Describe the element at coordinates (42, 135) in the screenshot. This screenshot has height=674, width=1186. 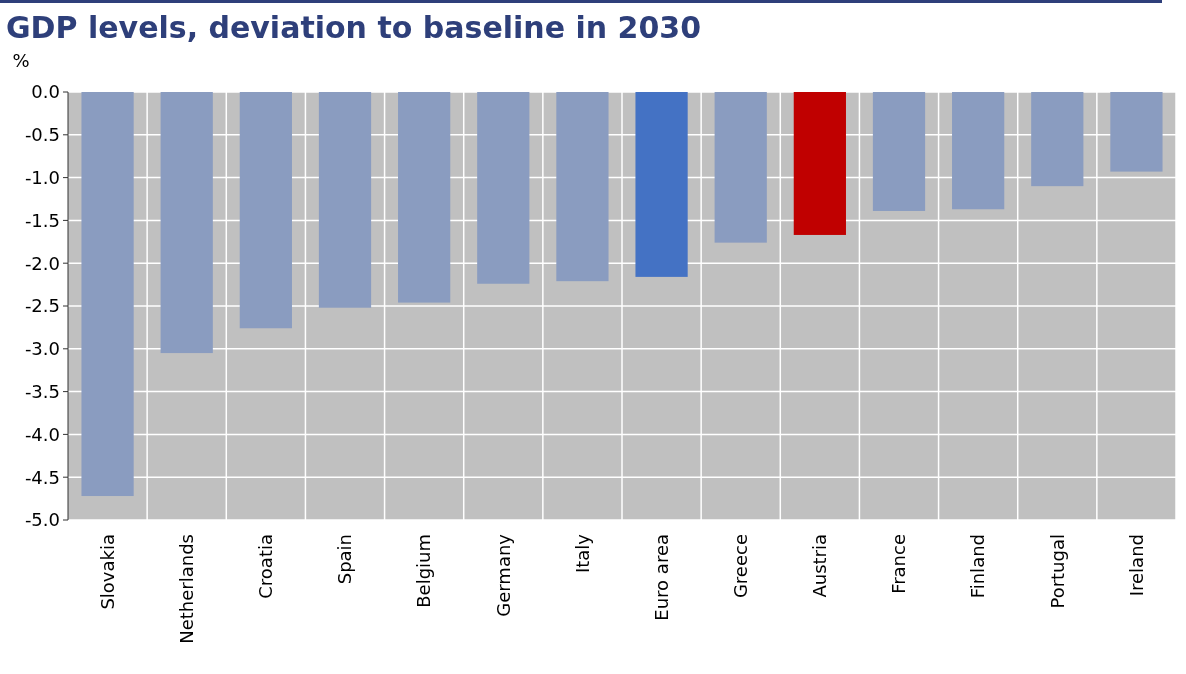
I see `y-tick-label: -0.5` at that location.